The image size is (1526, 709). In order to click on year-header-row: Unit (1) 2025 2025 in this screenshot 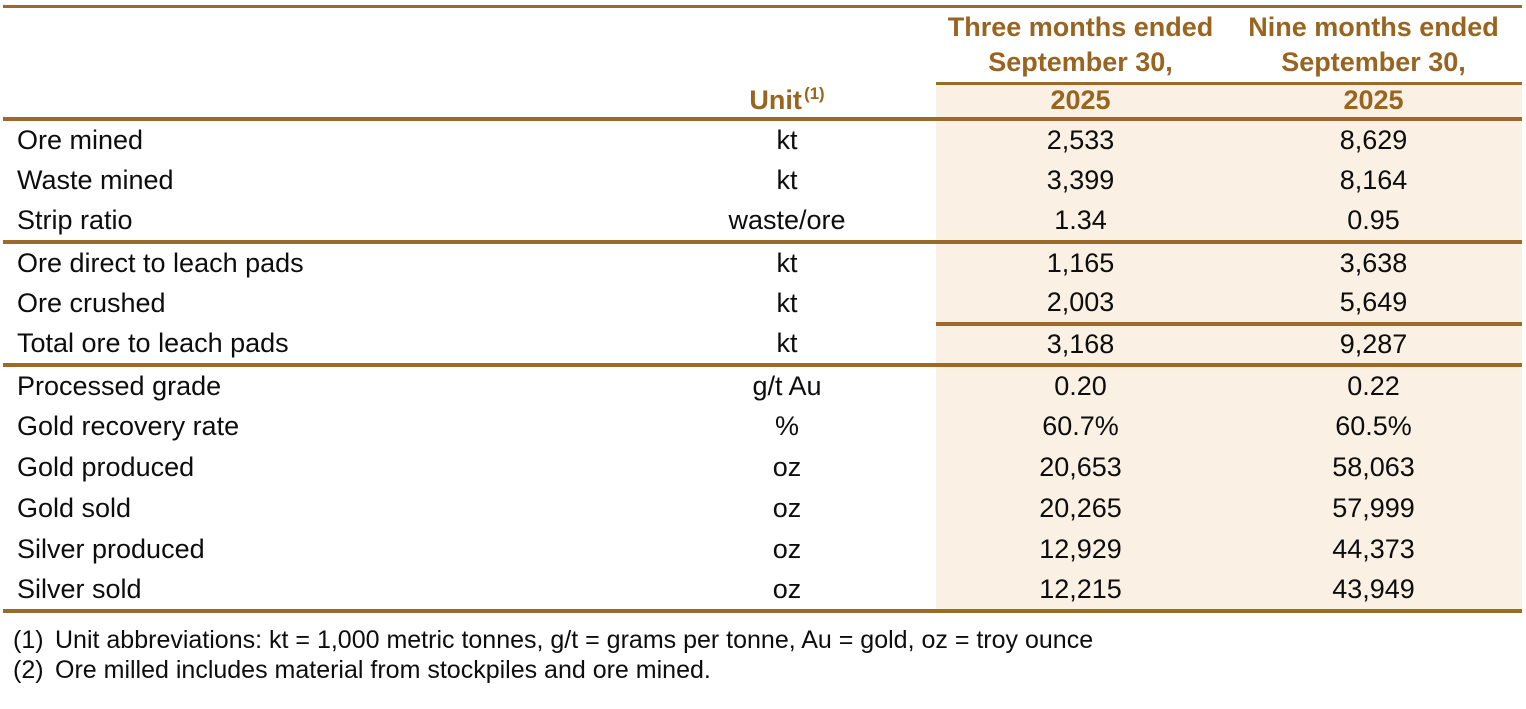, I will do `click(762, 102)`.